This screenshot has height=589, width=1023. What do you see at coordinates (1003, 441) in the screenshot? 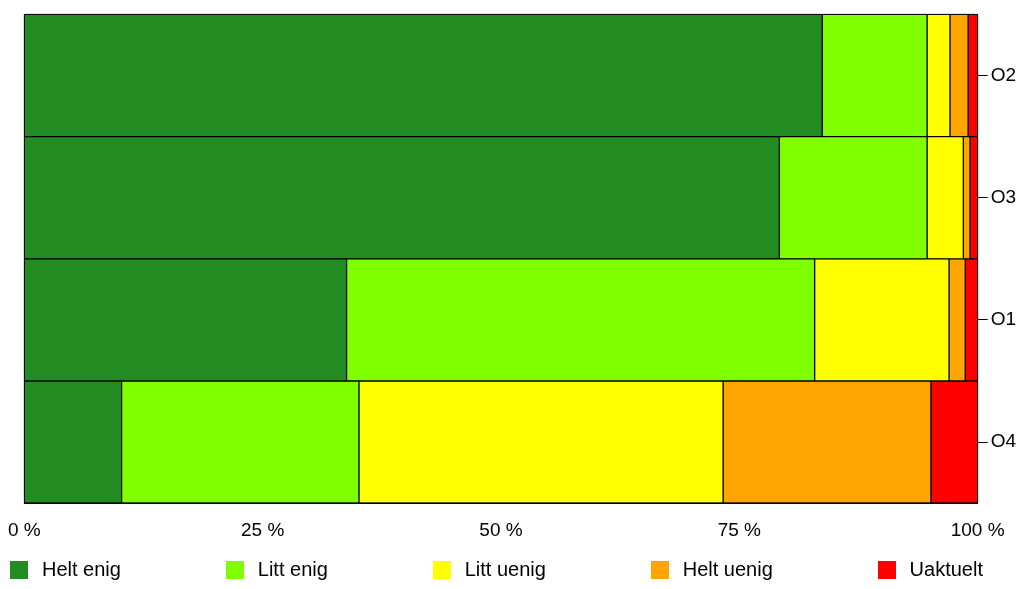
I see `y-tick-label: O4` at bounding box center [1003, 441].